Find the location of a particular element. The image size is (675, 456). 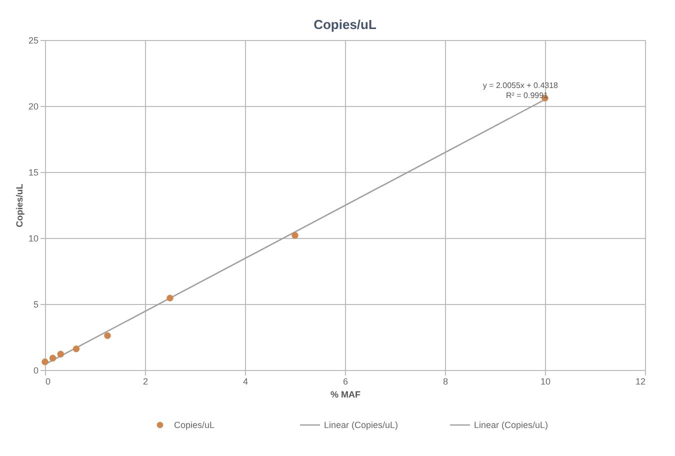

x-tick-label: 0 is located at coordinates (48, 381).